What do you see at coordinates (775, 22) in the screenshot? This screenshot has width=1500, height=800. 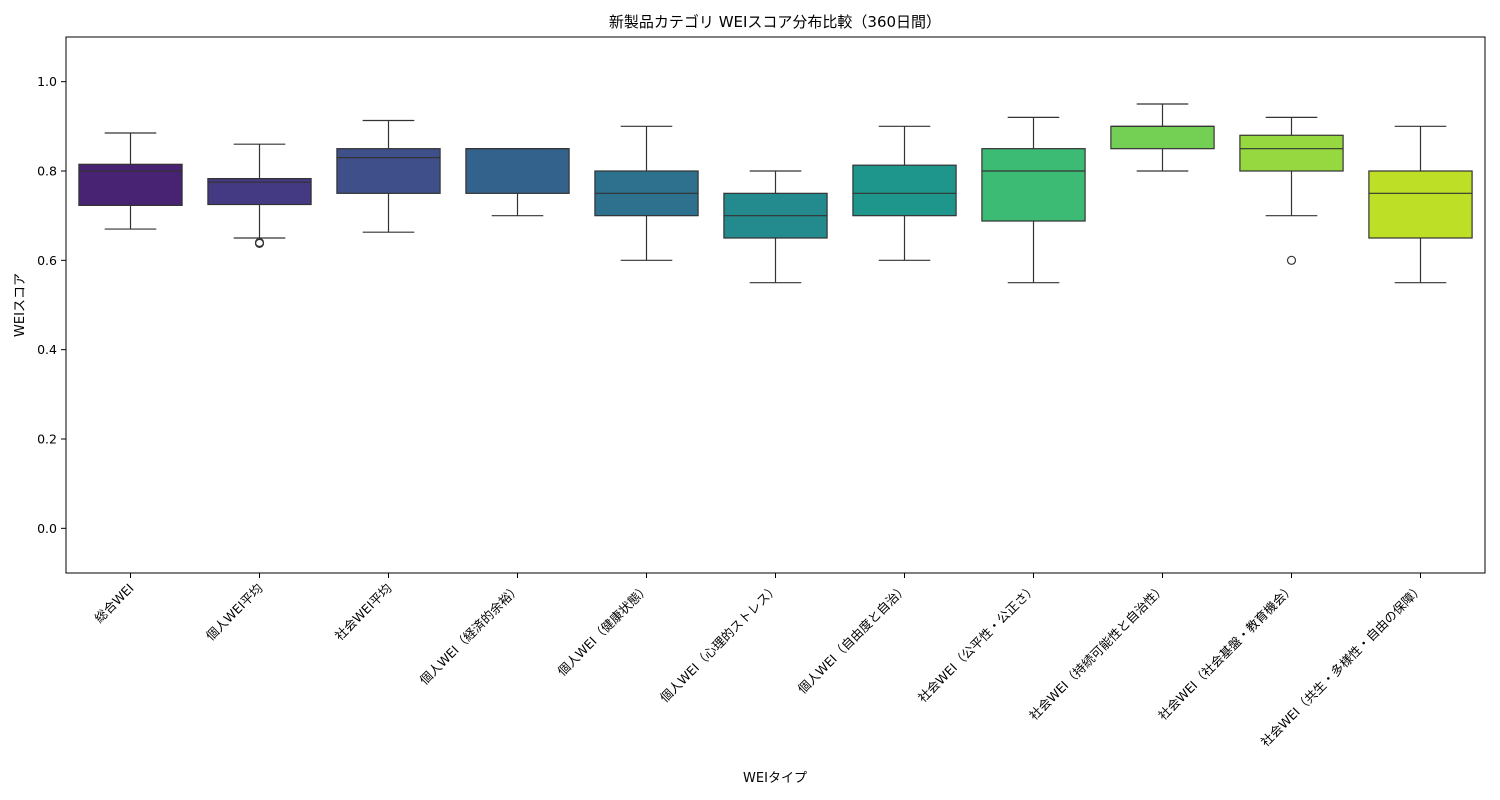 I see `chart-title: 新製品カテゴリ WEIスコア分布比較（360日間）` at bounding box center [775, 22].